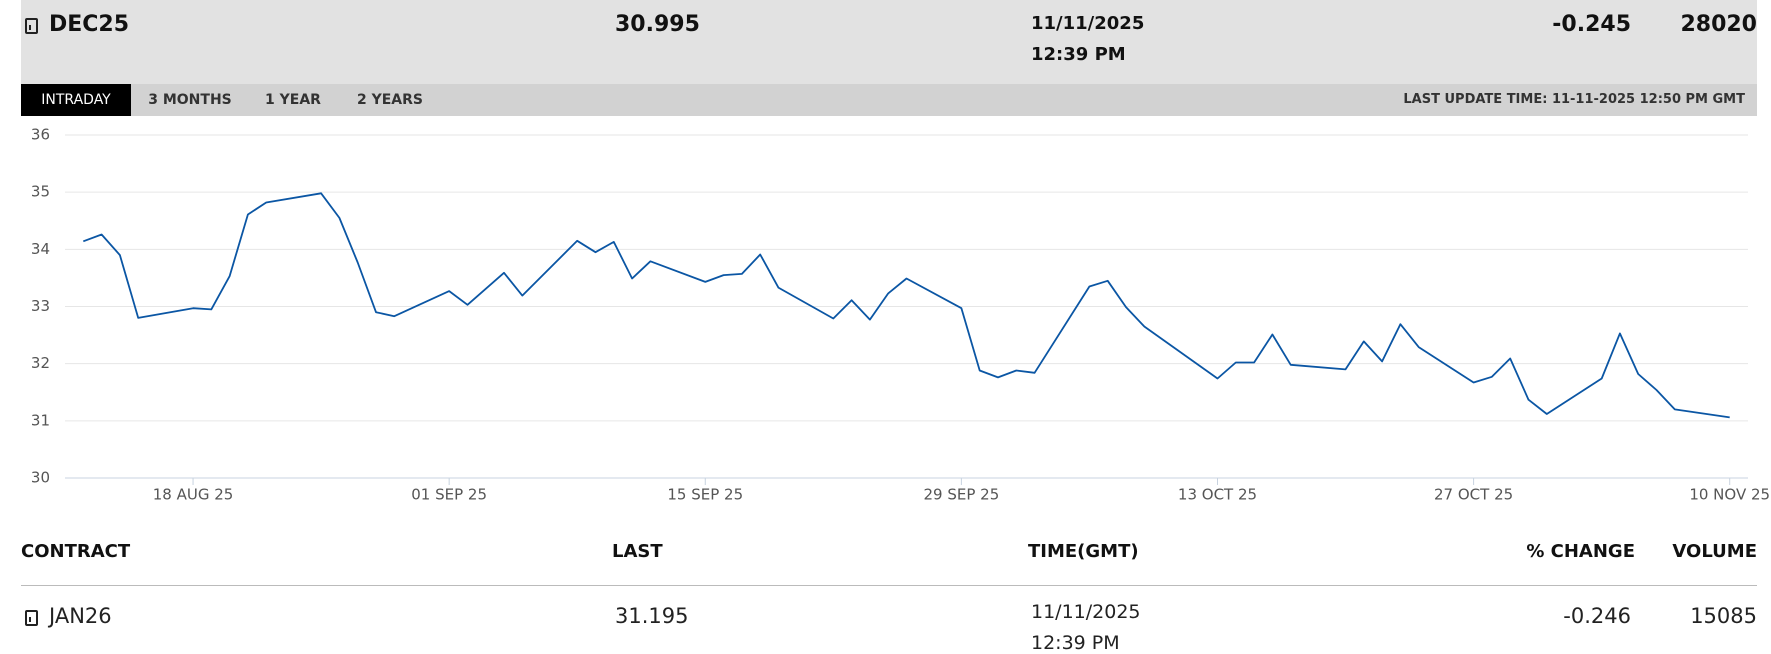 This screenshot has width=1771, height=654. Describe the element at coordinates (40, 249) in the screenshot. I see `y-tick-label: 34` at that location.